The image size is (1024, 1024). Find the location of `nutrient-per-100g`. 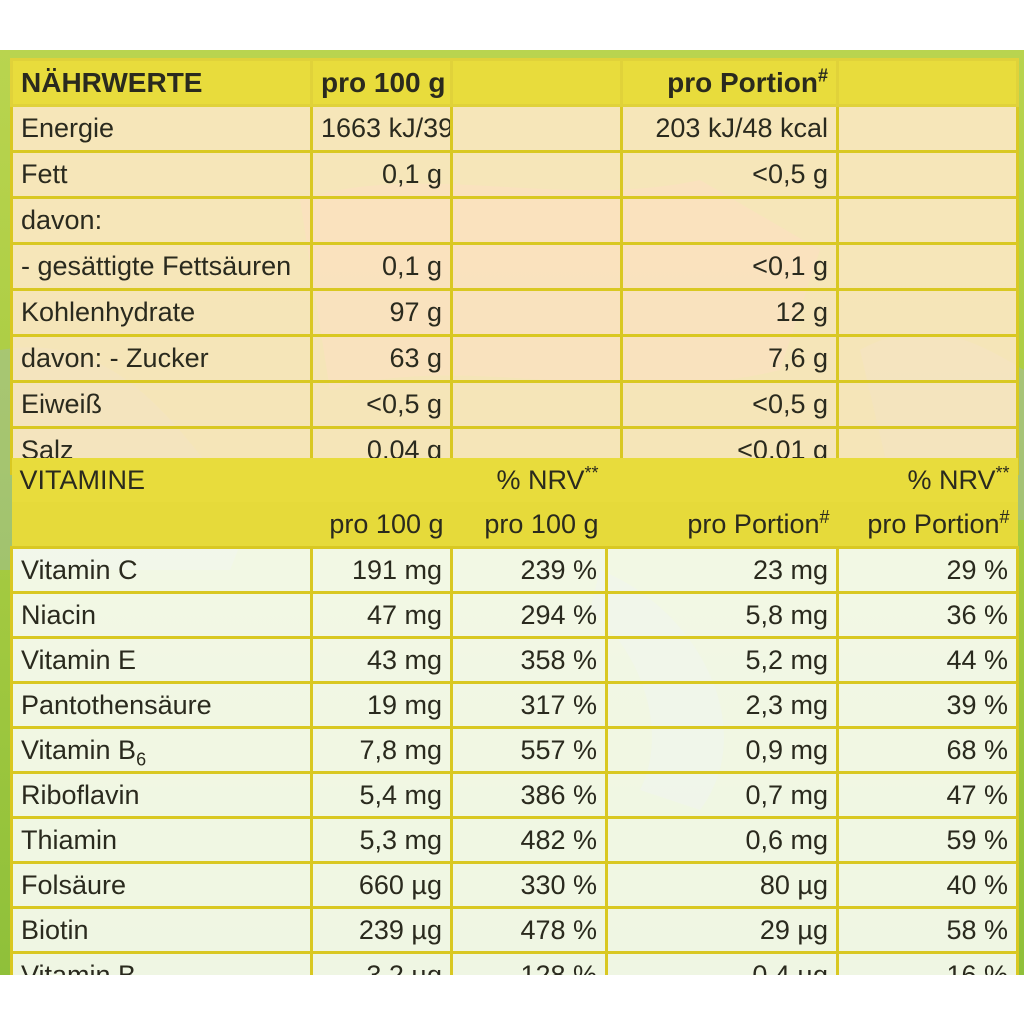

nutrient-per-100g is located at coordinates (381, 220).